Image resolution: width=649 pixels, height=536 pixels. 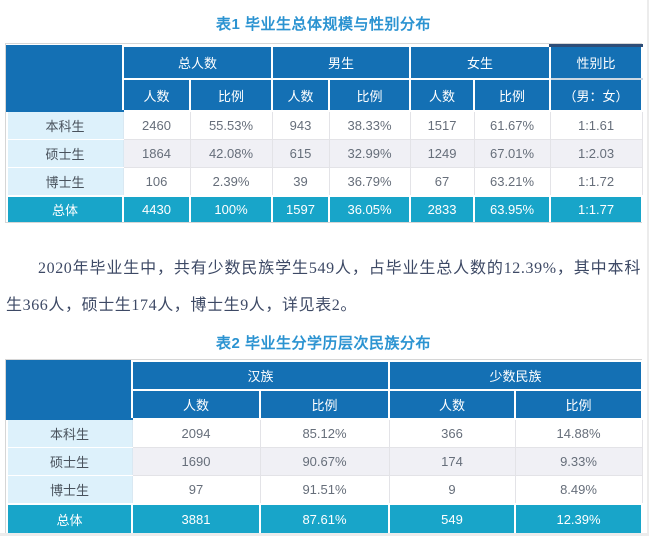 I want to click on sub-header-male-female: （男：女）, so click(x=596, y=95).